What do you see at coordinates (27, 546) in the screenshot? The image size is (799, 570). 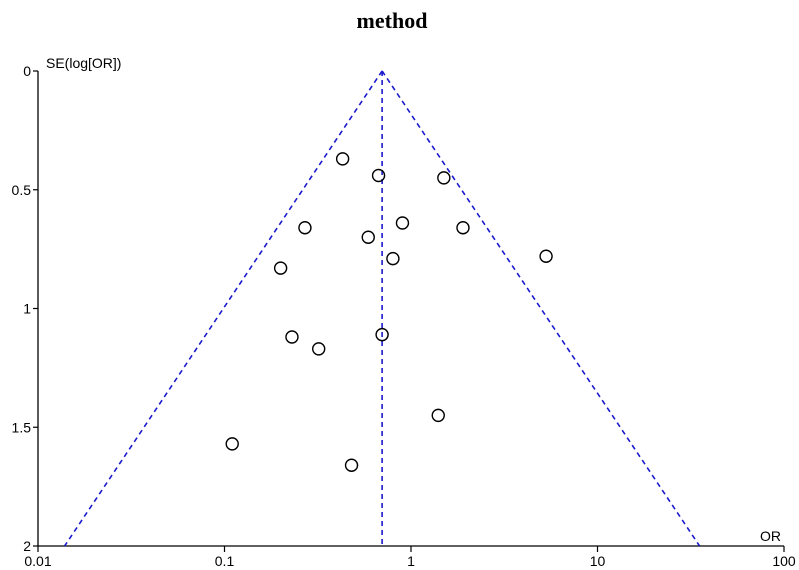 I see `y-tick-label: 2` at bounding box center [27, 546].